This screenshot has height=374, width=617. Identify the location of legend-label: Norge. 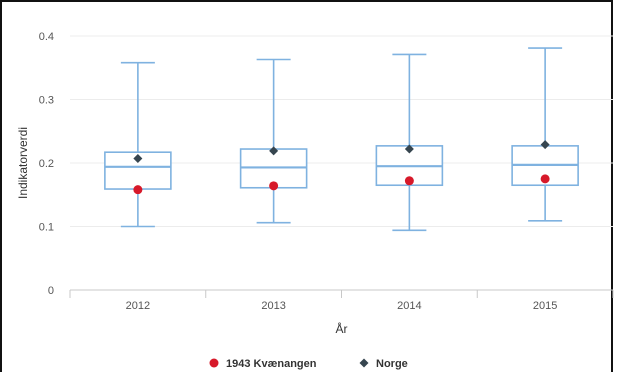
(392, 364).